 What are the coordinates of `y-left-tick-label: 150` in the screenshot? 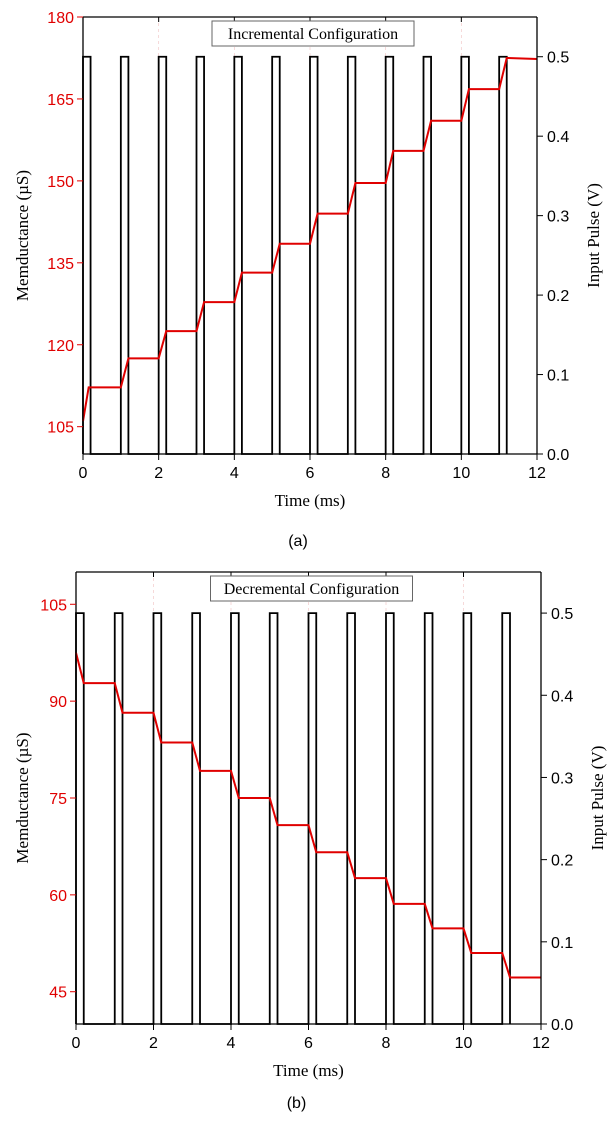 It's located at (60, 182).